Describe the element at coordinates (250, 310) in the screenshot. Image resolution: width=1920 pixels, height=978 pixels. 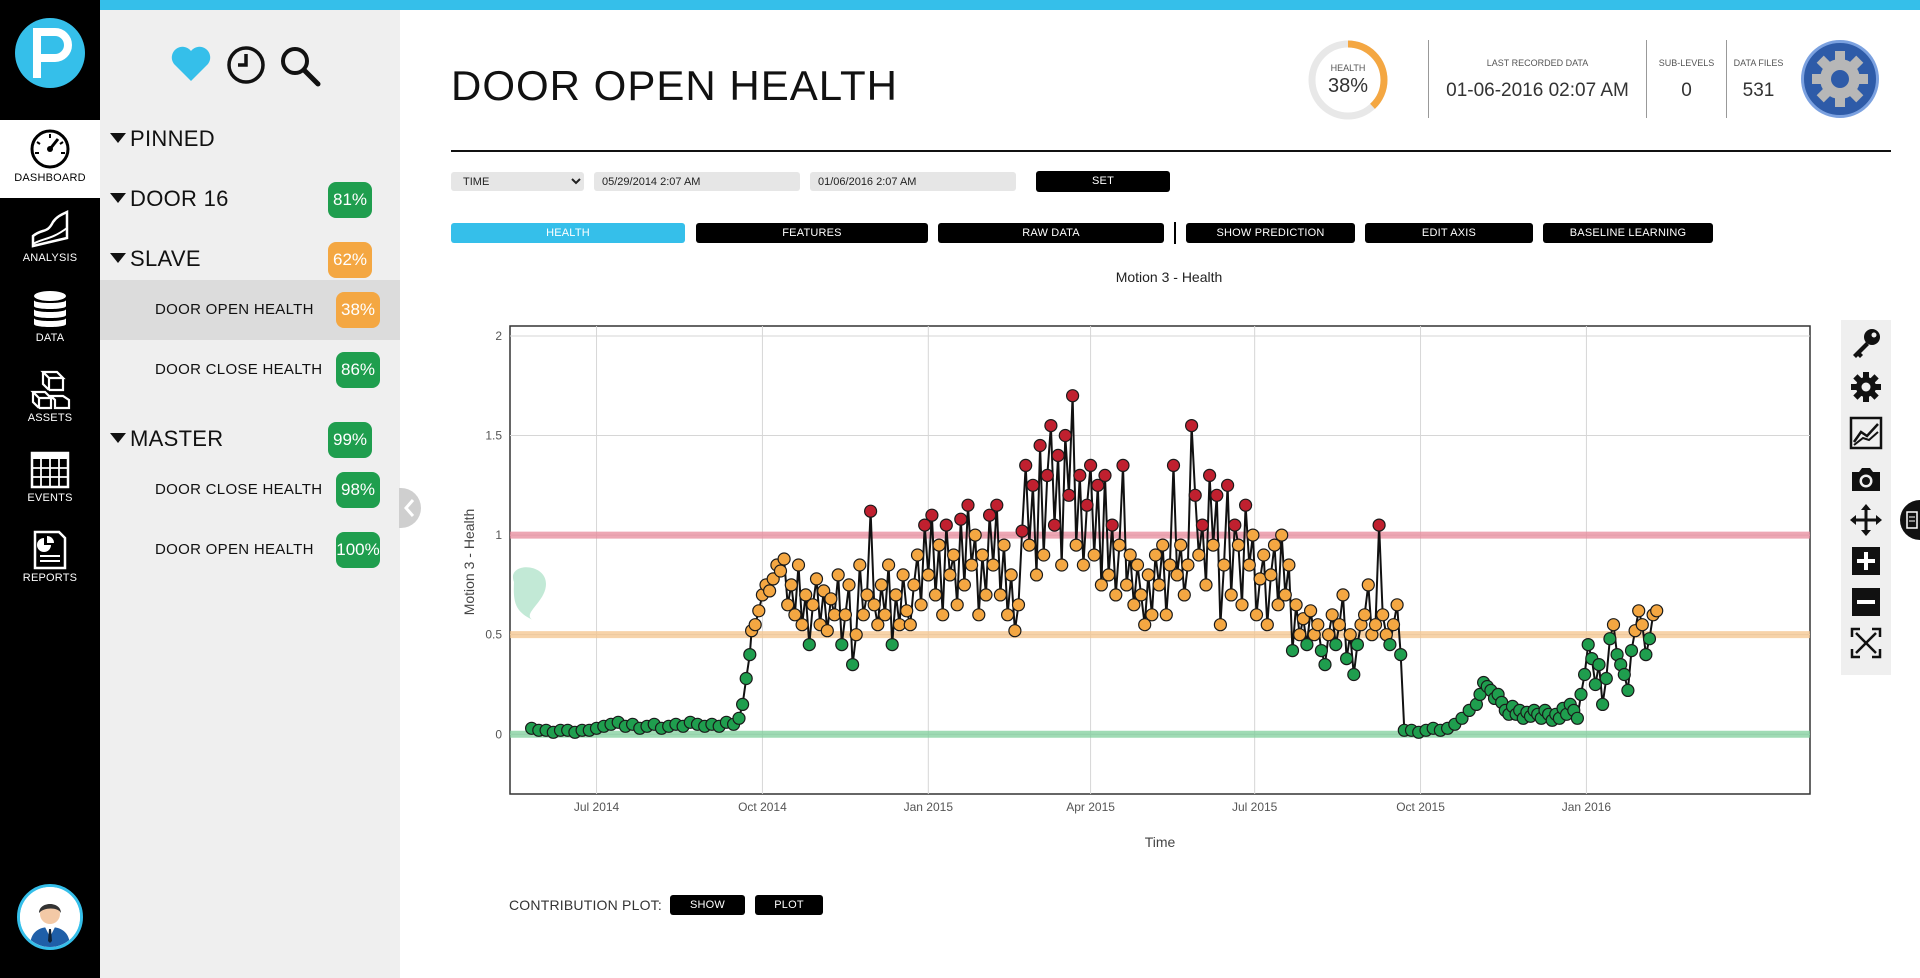
I see `tree-item-door-open-health: DOOR OPEN HEALTH 38%` at that location.